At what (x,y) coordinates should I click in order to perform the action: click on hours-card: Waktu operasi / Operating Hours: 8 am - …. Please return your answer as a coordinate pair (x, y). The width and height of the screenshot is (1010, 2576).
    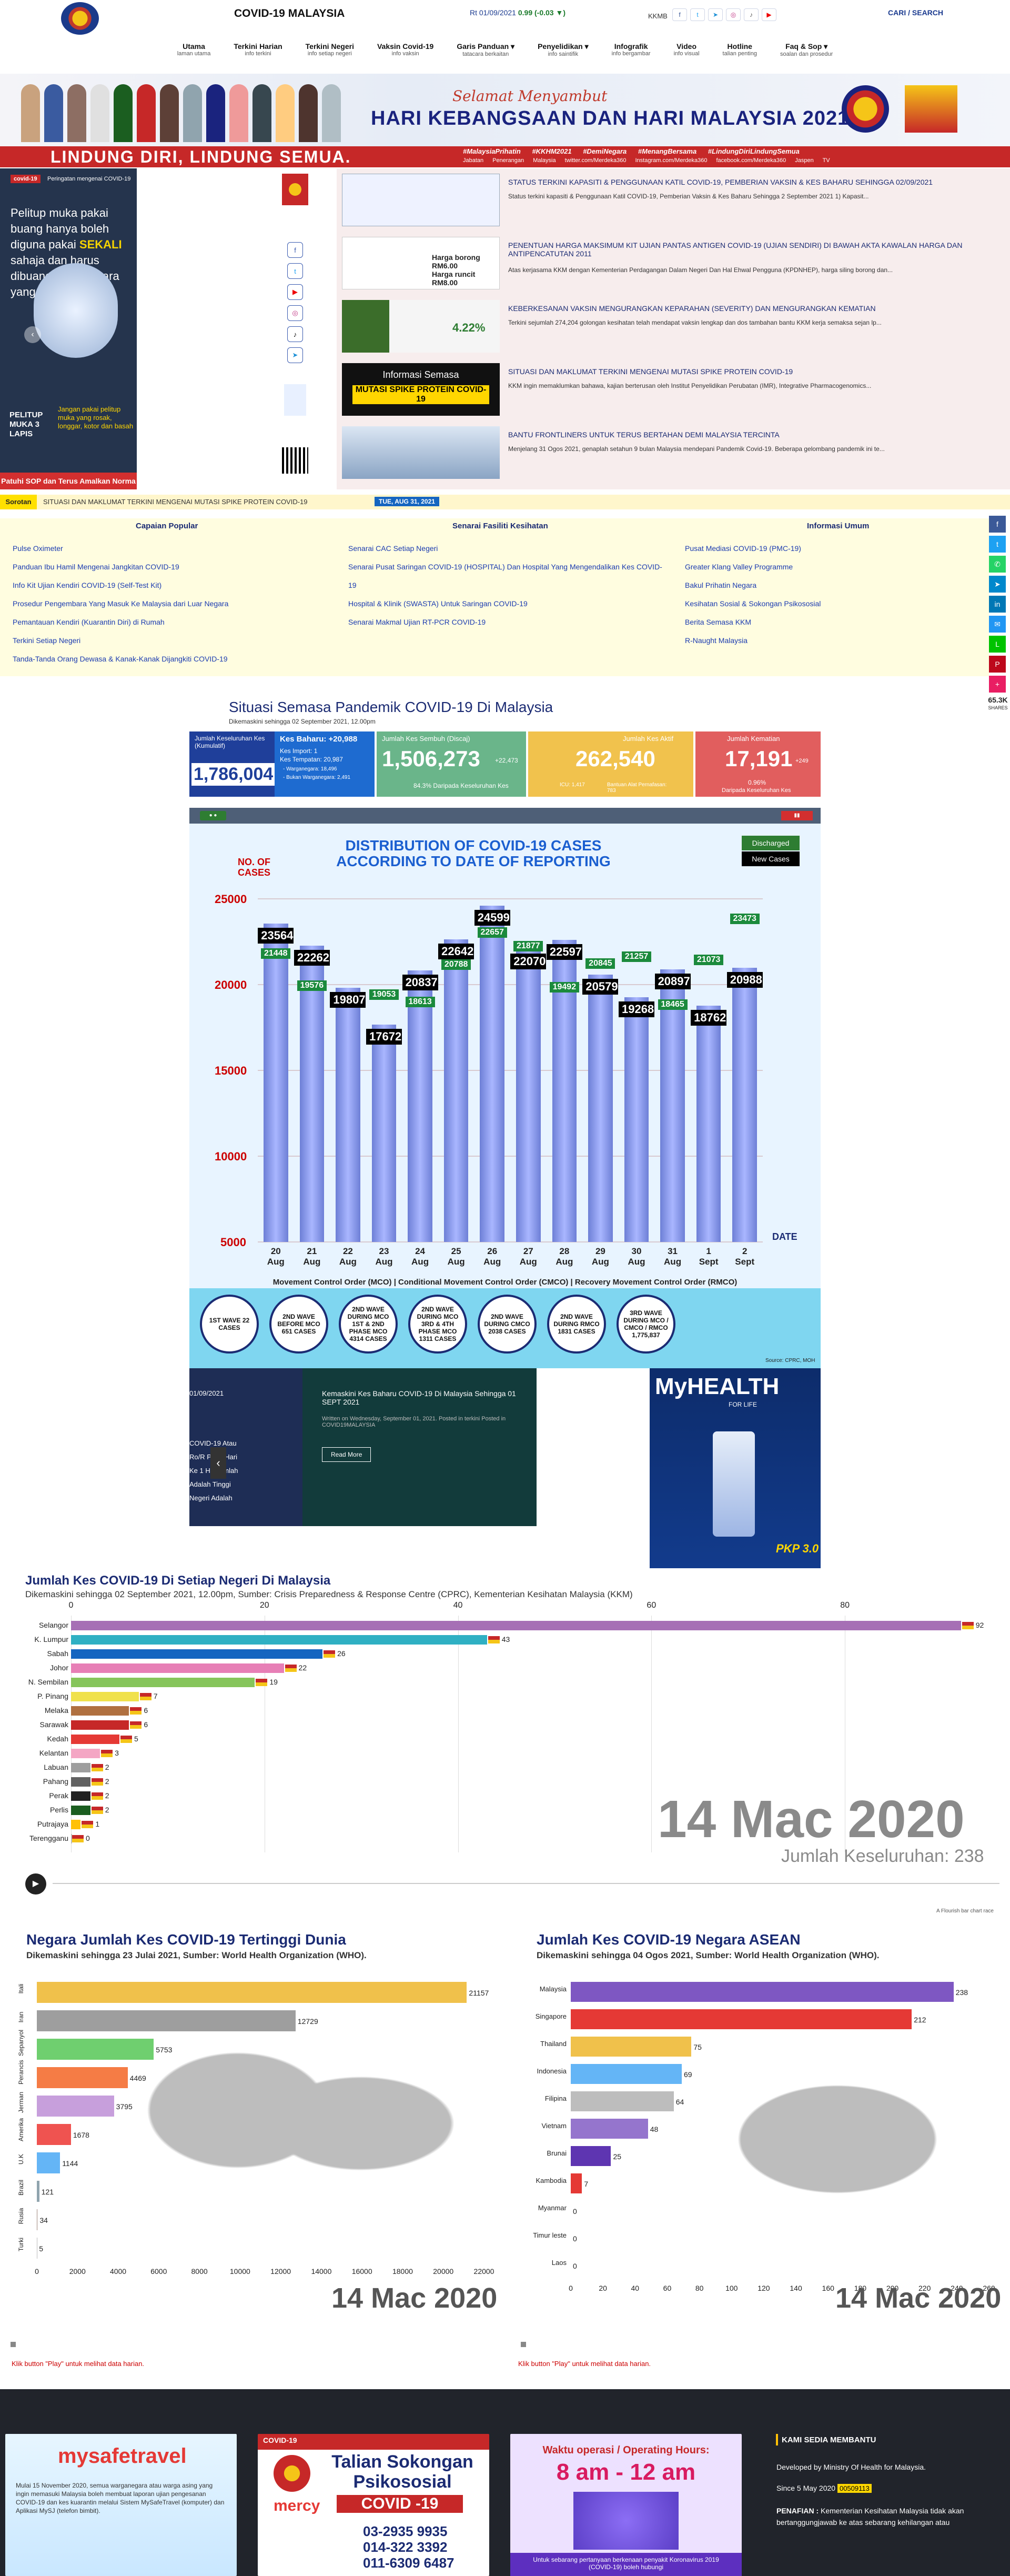
    Looking at the image, I should click on (626, 2505).